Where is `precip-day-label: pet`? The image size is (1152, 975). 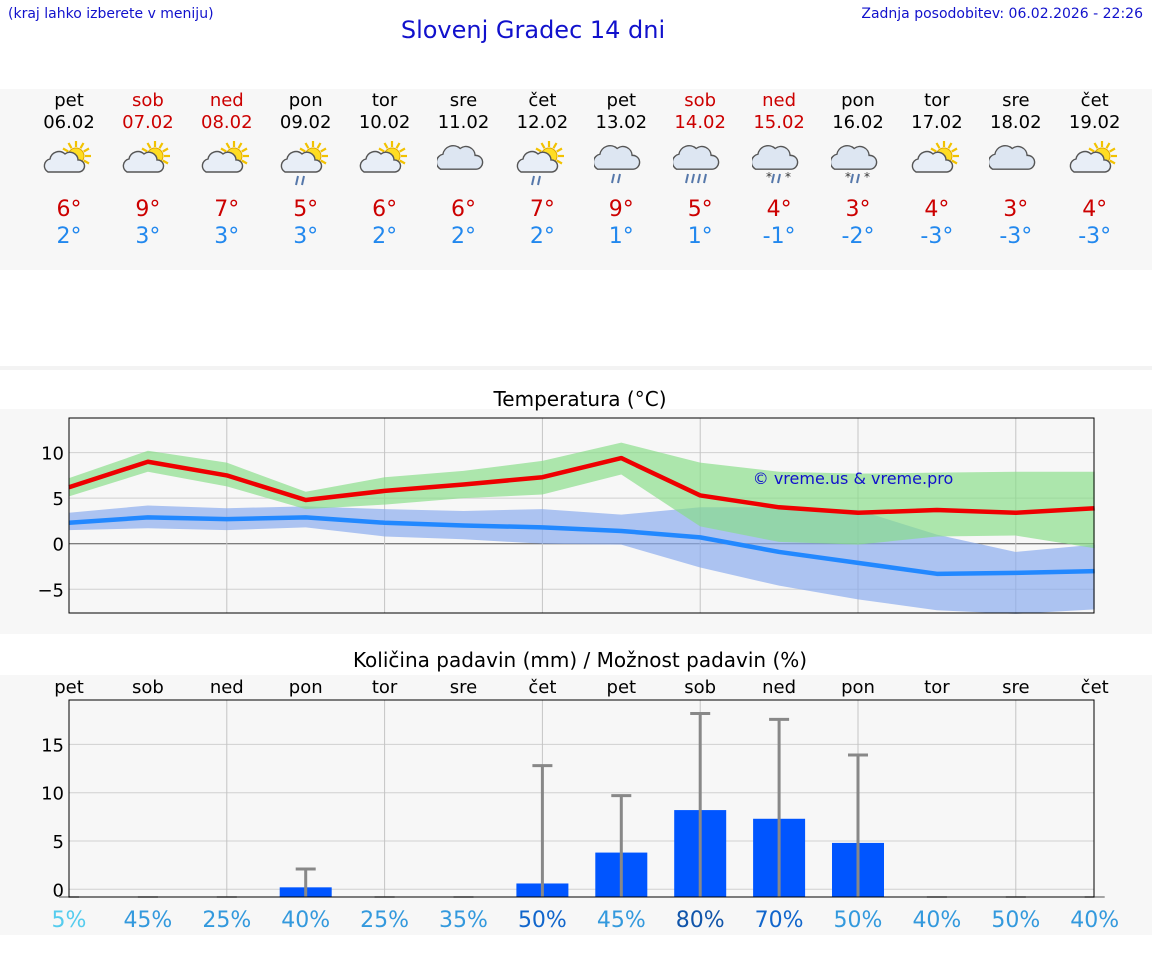
precip-day-label: pet is located at coordinates (69, 687).